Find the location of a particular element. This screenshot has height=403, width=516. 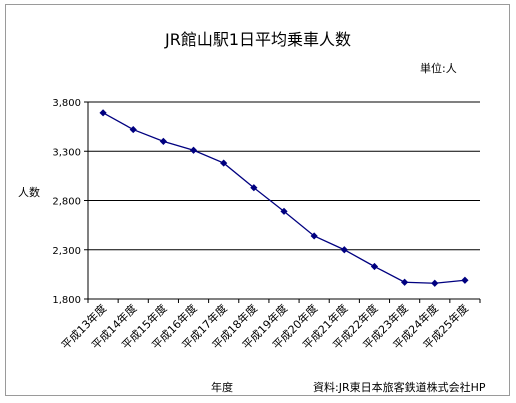

source-note: 資料:JR東日本旅客鉄道株式会社HP is located at coordinates (399, 387).